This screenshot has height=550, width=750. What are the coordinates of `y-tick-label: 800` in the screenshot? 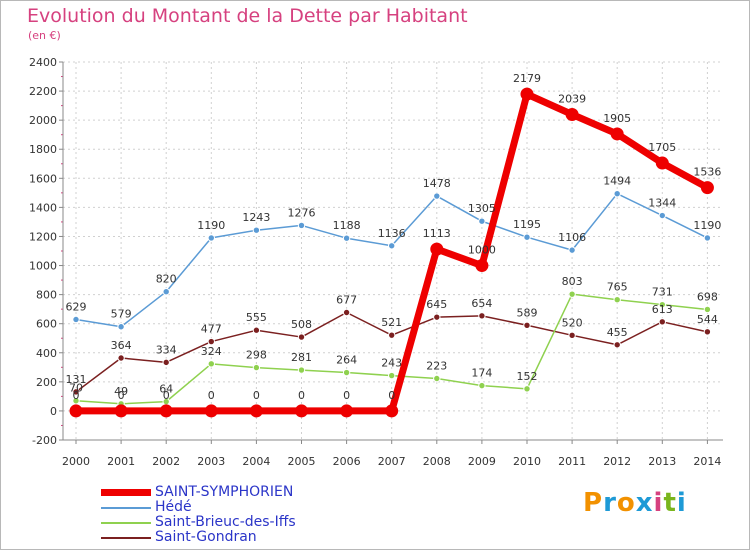 It's located at (46, 295).